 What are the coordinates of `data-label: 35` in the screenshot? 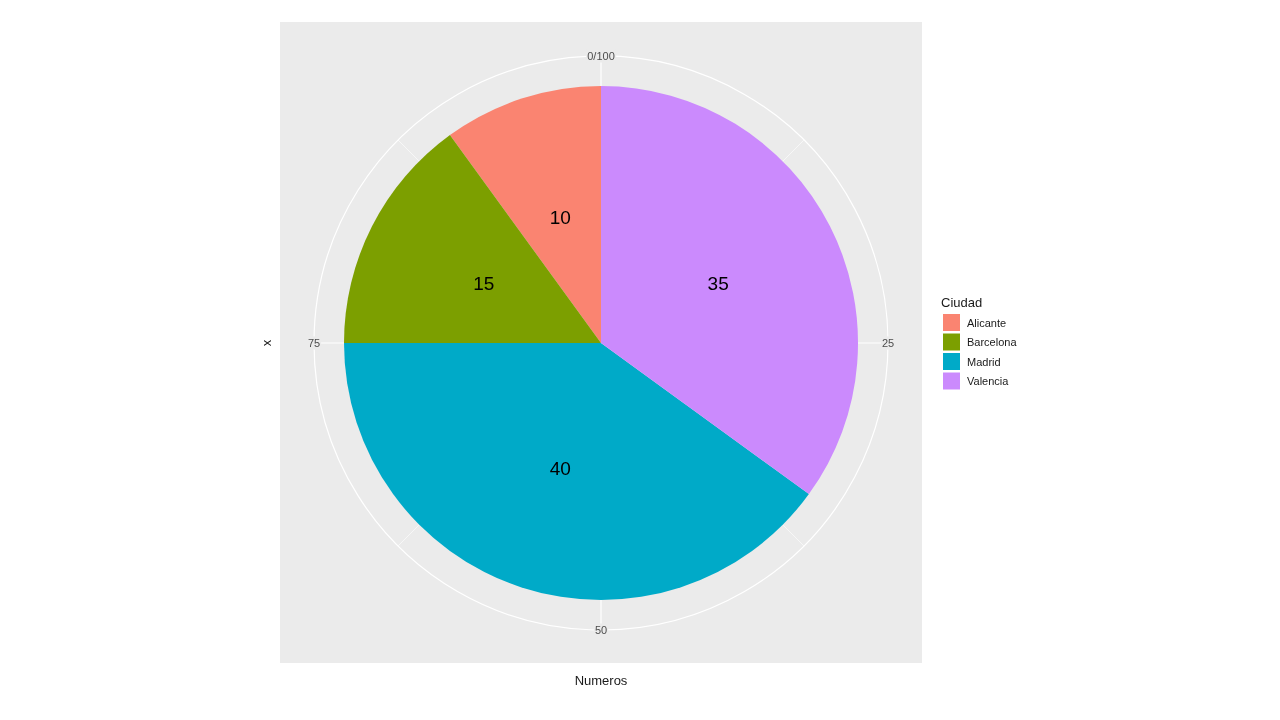 It's located at (718, 283).